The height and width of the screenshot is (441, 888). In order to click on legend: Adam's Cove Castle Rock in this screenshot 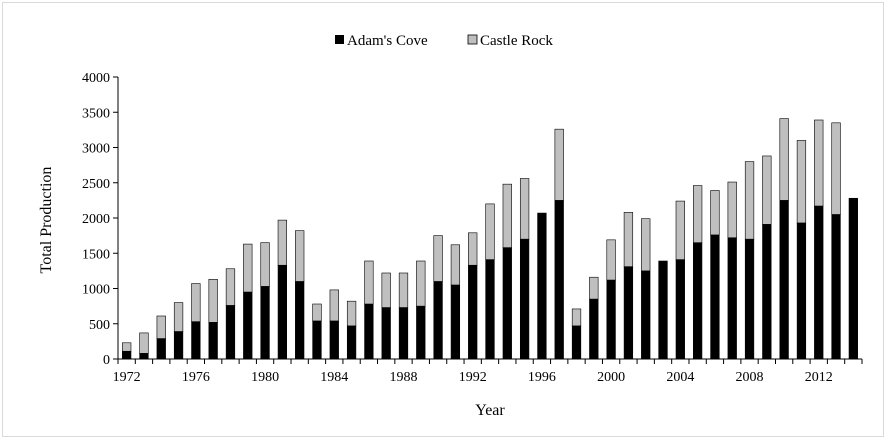, I will do `click(444, 41)`.